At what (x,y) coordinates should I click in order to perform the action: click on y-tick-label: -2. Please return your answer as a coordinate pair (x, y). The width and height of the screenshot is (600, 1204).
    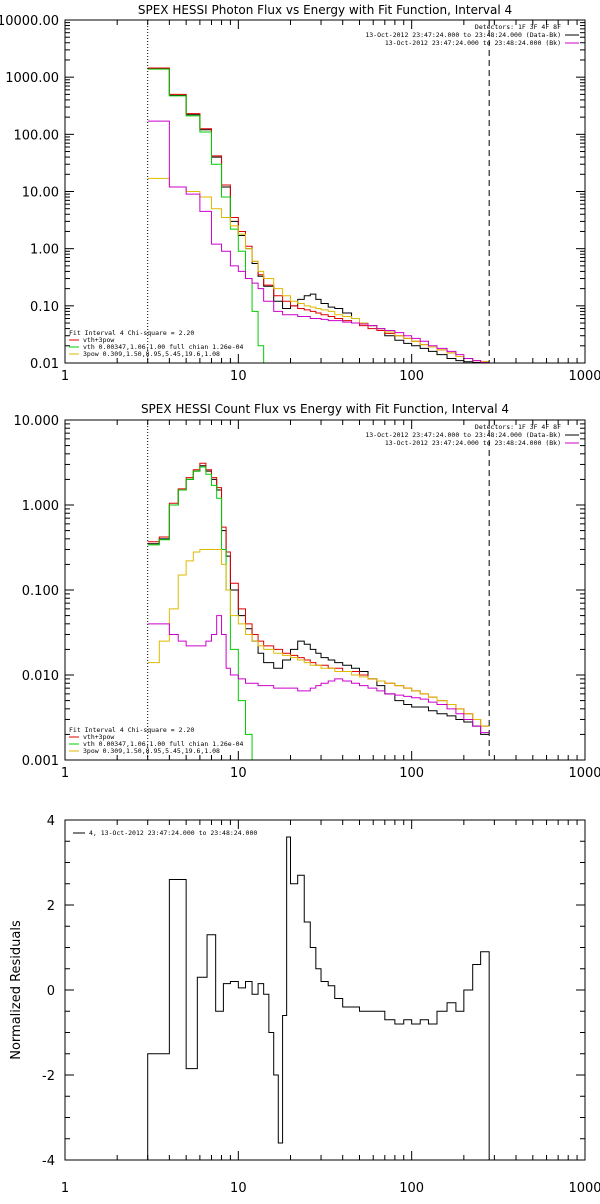
    Looking at the image, I should click on (48, 1076).